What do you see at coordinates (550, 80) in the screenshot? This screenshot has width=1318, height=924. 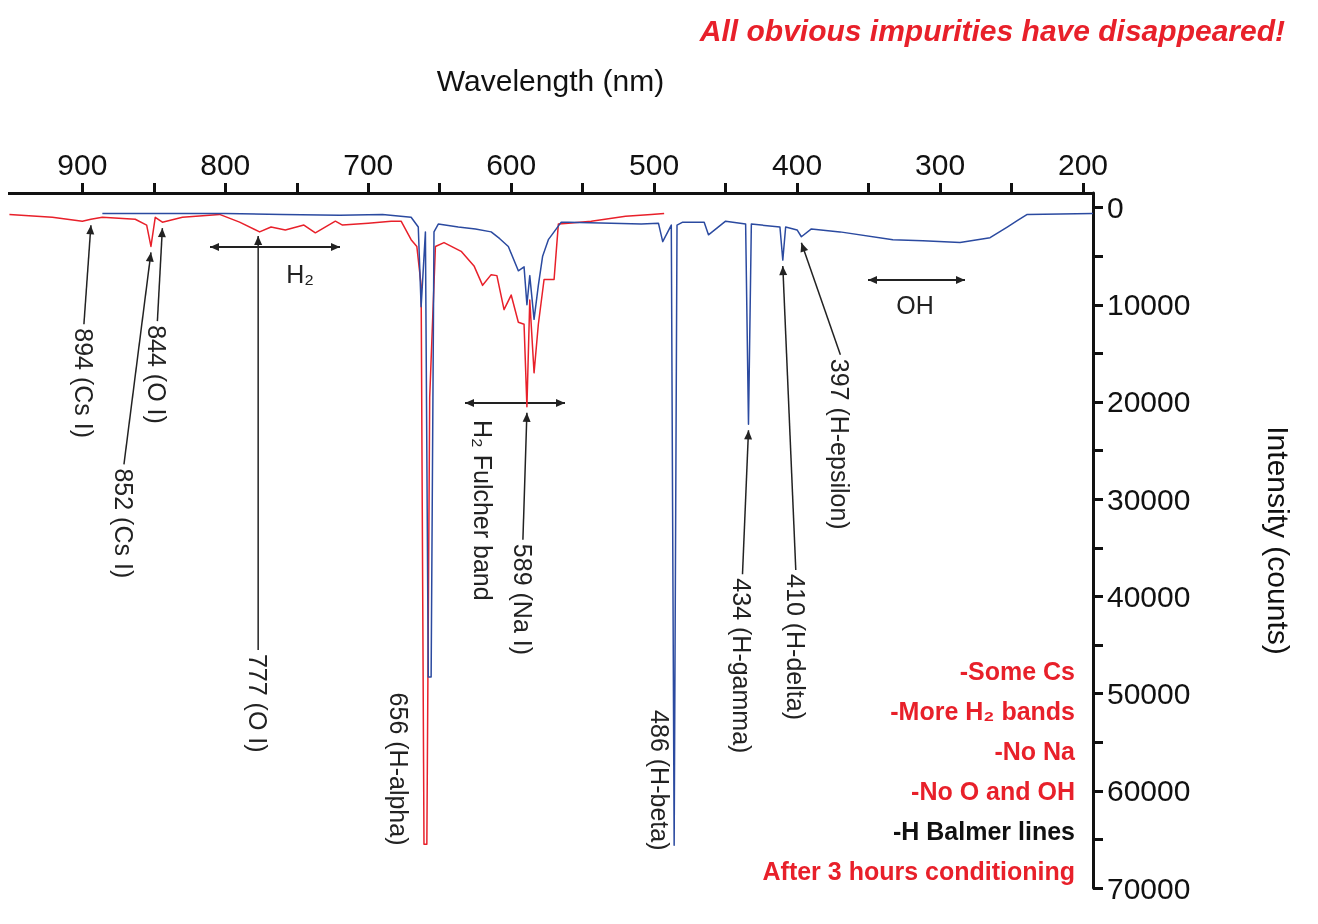 I see `x-axis-title: Wavelength (nm)` at bounding box center [550, 80].